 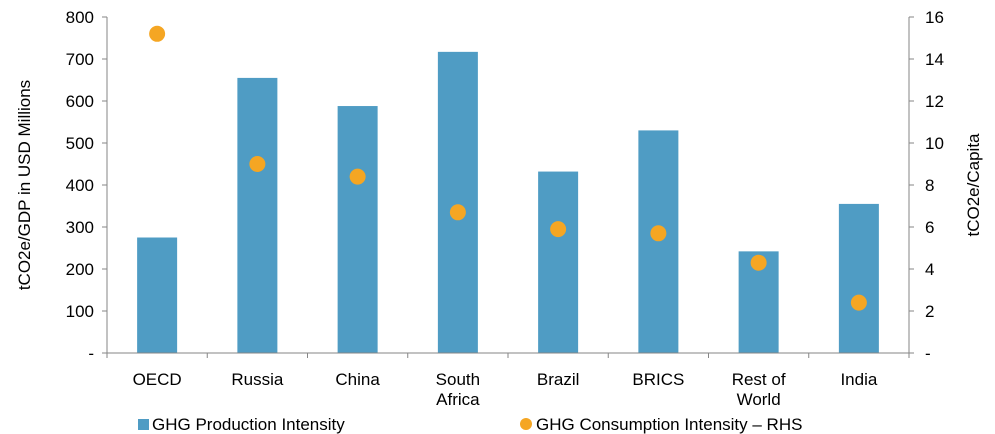 What do you see at coordinates (357, 379) in the screenshot?
I see `category-label: China` at bounding box center [357, 379].